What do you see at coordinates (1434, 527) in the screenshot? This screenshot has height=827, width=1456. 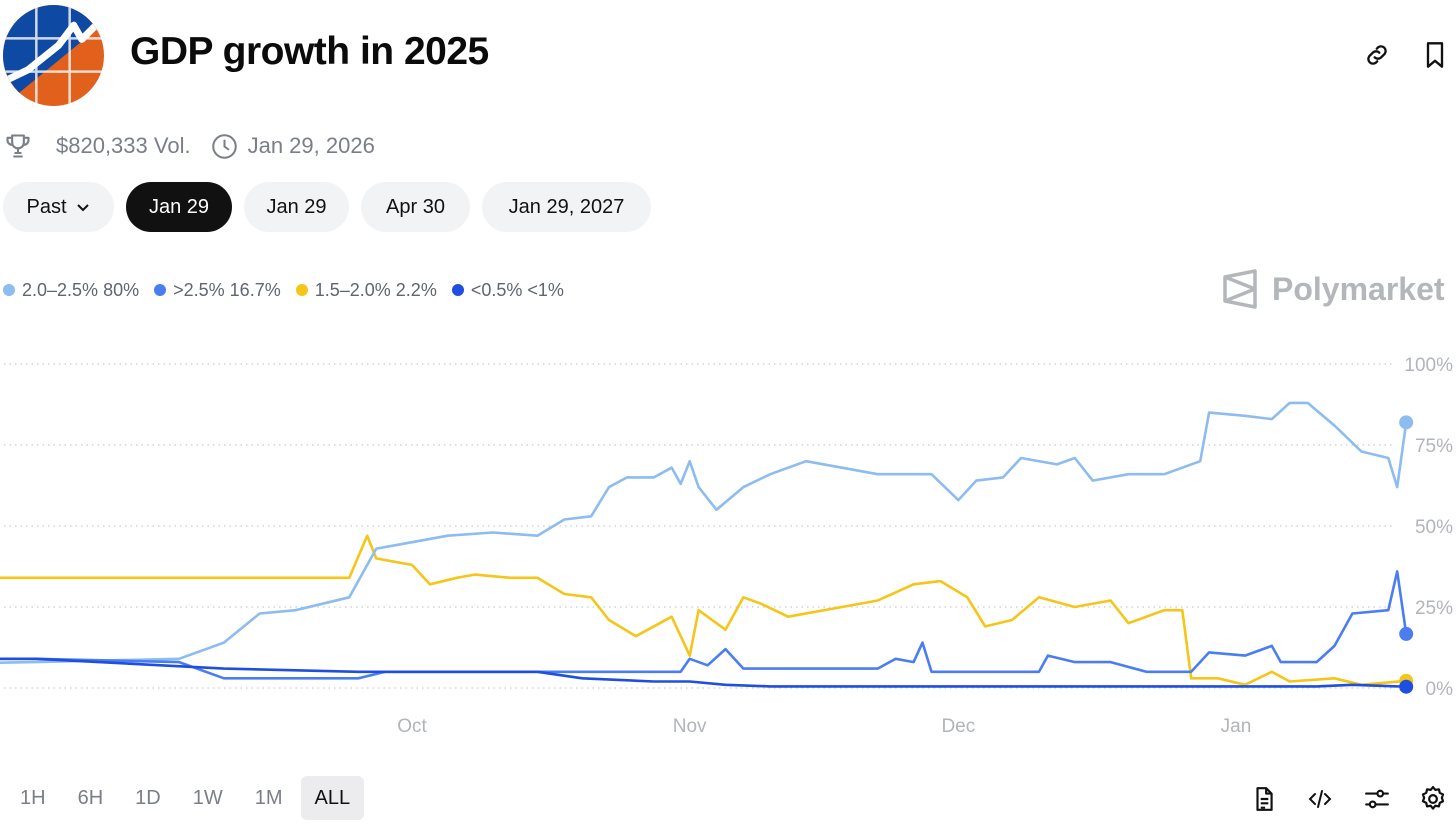 I see `y-tick-label: 50%` at bounding box center [1434, 527].